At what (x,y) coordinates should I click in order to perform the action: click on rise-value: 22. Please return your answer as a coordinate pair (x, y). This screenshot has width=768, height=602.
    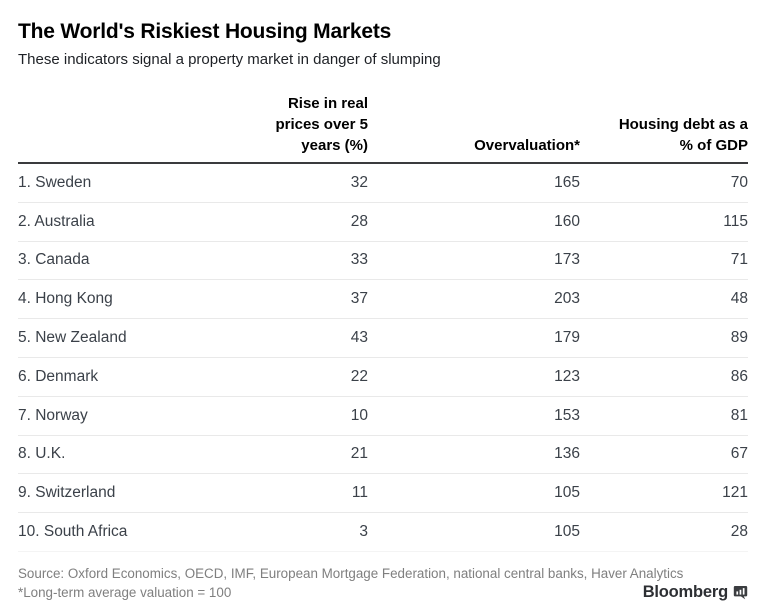
    Looking at the image, I should click on (359, 376).